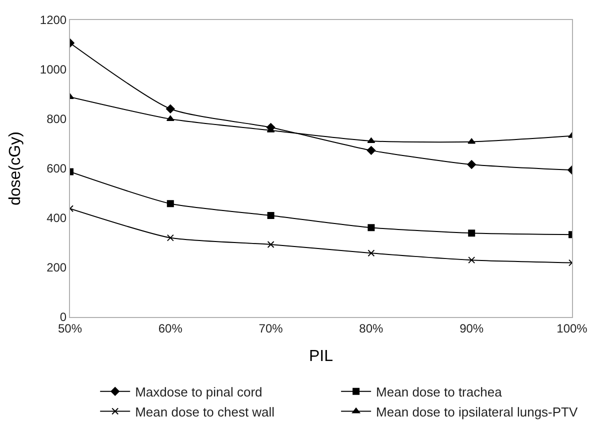 The image size is (600, 439). Describe the element at coordinates (371, 328) in the screenshot. I see `x-tick-label: 80%` at that location.